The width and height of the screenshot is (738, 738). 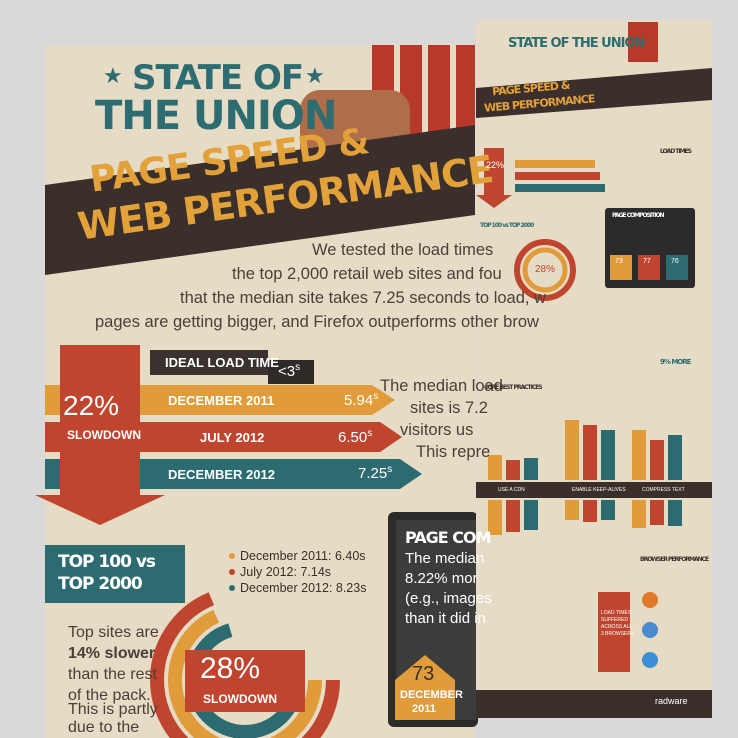 What do you see at coordinates (109, 695) in the screenshot?
I see `body-text: of the pack.` at bounding box center [109, 695].